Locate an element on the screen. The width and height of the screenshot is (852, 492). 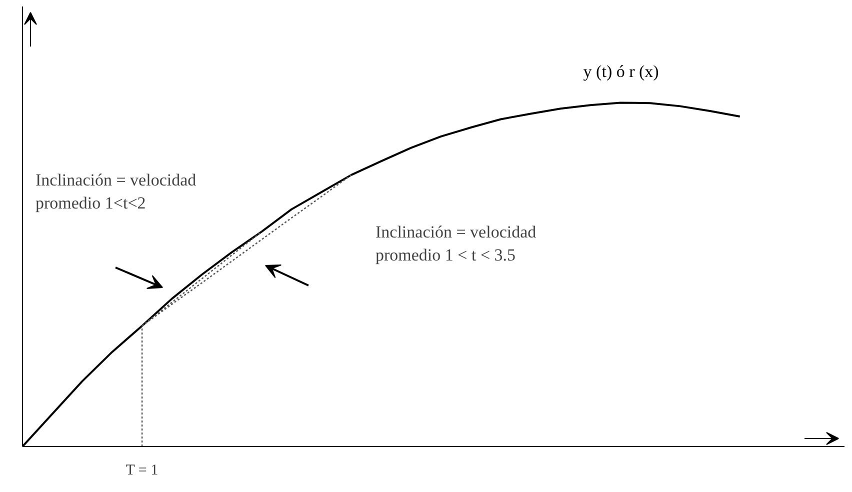
annotation: Inclinación = velocidad promedio 1<t<2 is located at coordinates (116, 191).